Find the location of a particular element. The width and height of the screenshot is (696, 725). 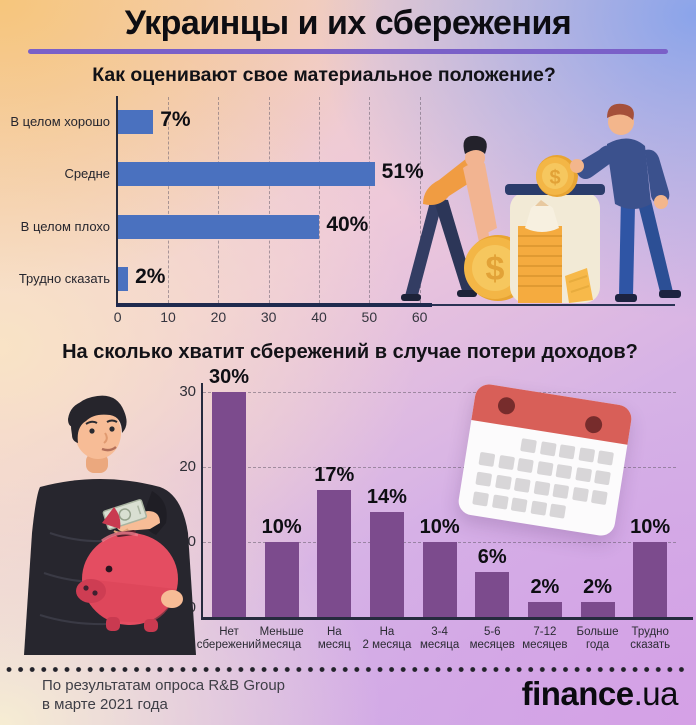

value-label: 7% is located at coordinates (175, 119).